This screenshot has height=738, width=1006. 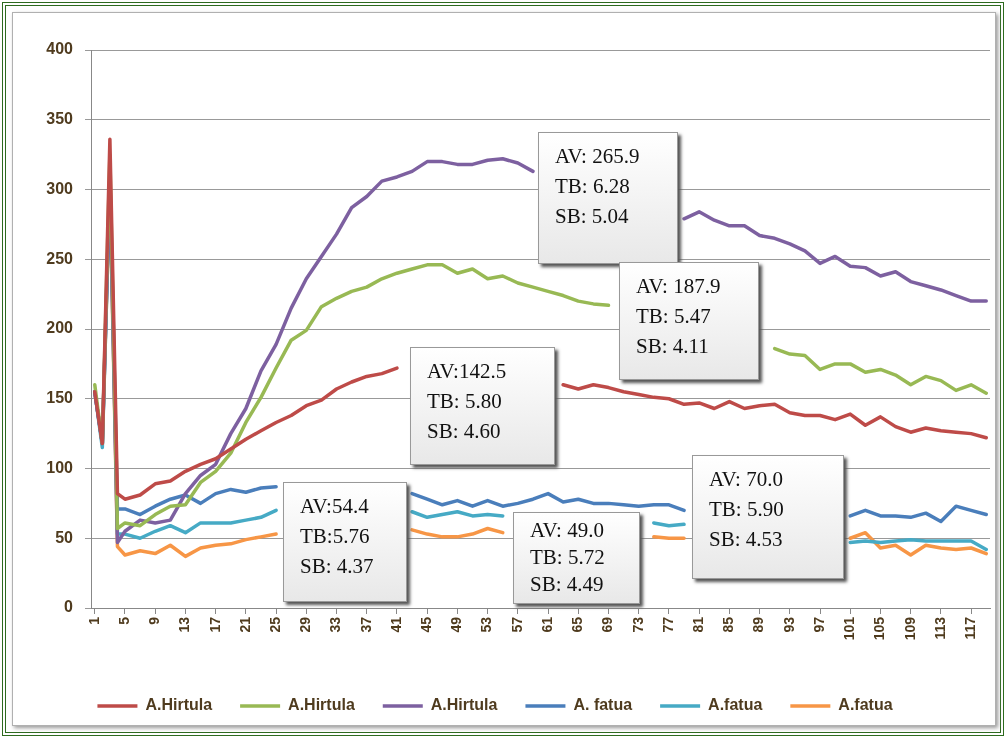 I want to click on x-tick-label: 57, so click(x=516, y=624).